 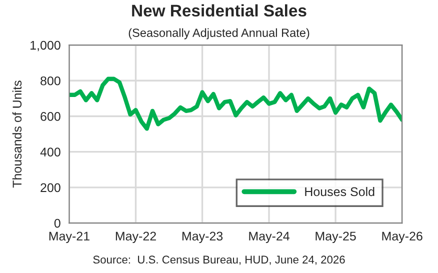 What do you see at coordinates (17, 134) in the screenshot?
I see `y-axis-title: Thousands of Units` at bounding box center [17, 134].